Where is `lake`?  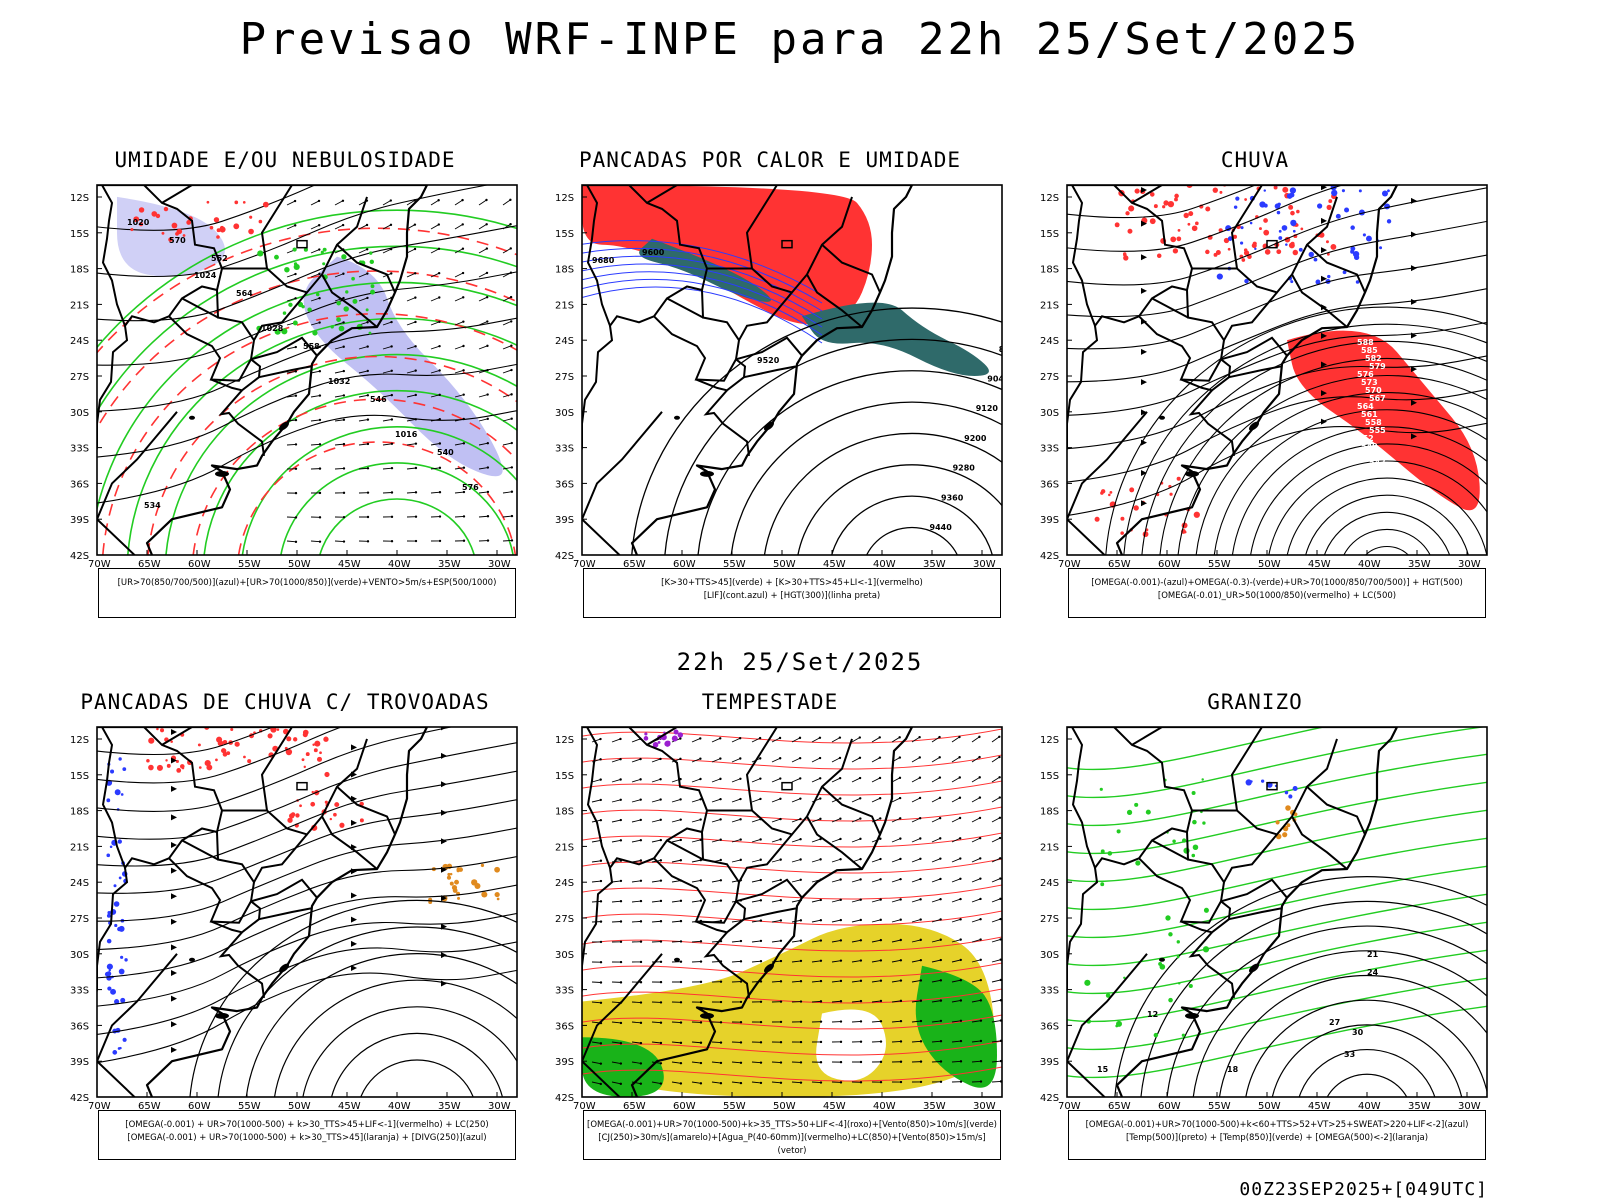
lake is located at coordinates (677, 959).